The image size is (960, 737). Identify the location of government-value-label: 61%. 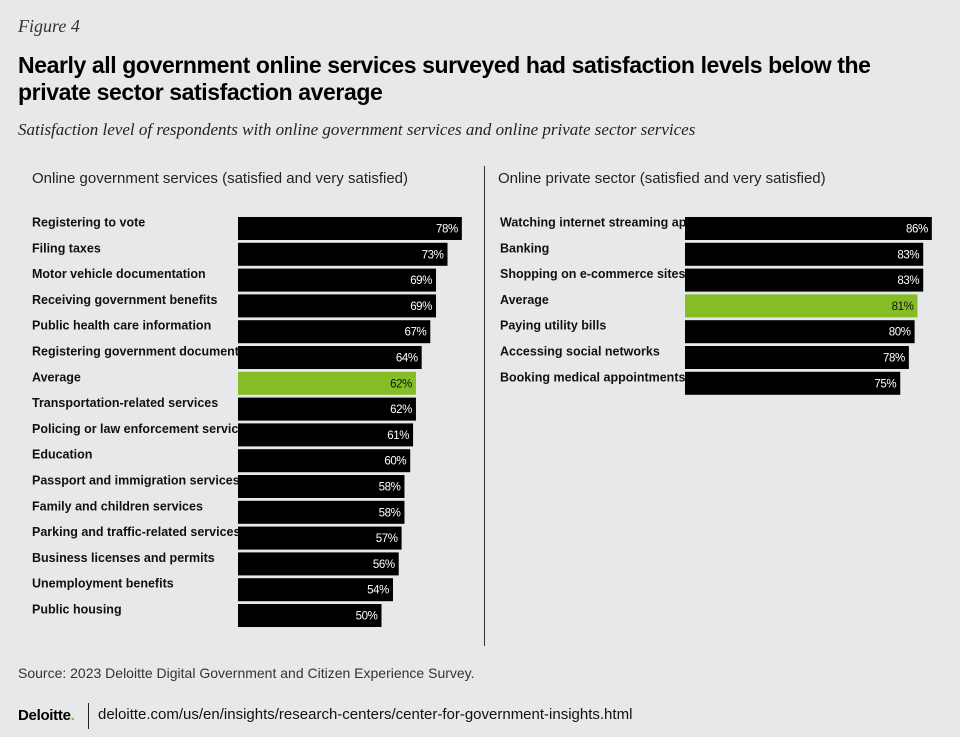
(398, 436).